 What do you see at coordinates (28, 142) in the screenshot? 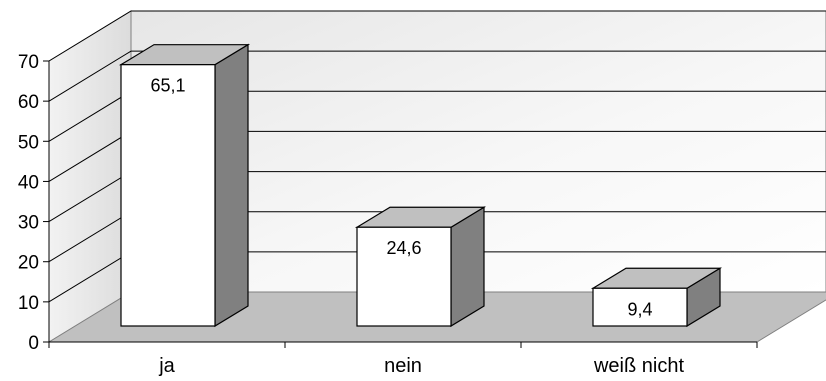
I see `y-tick-label: 50` at bounding box center [28, 142].